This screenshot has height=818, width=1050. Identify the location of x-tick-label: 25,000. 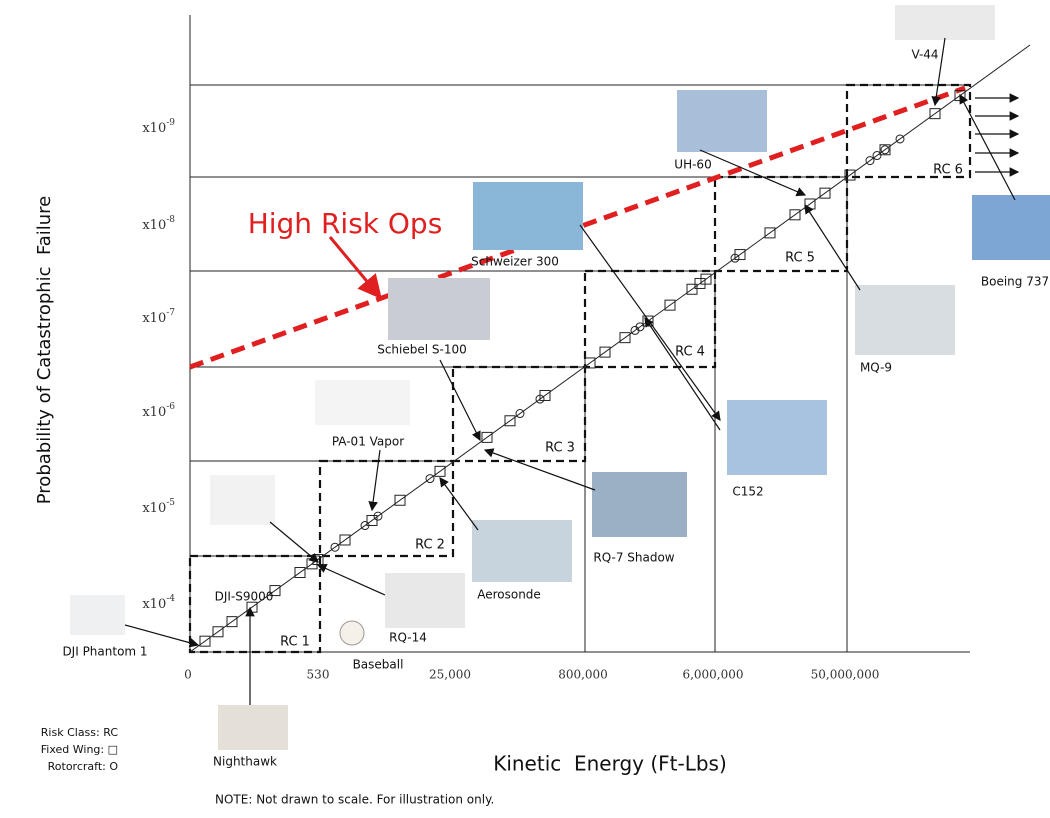
(450, 675).